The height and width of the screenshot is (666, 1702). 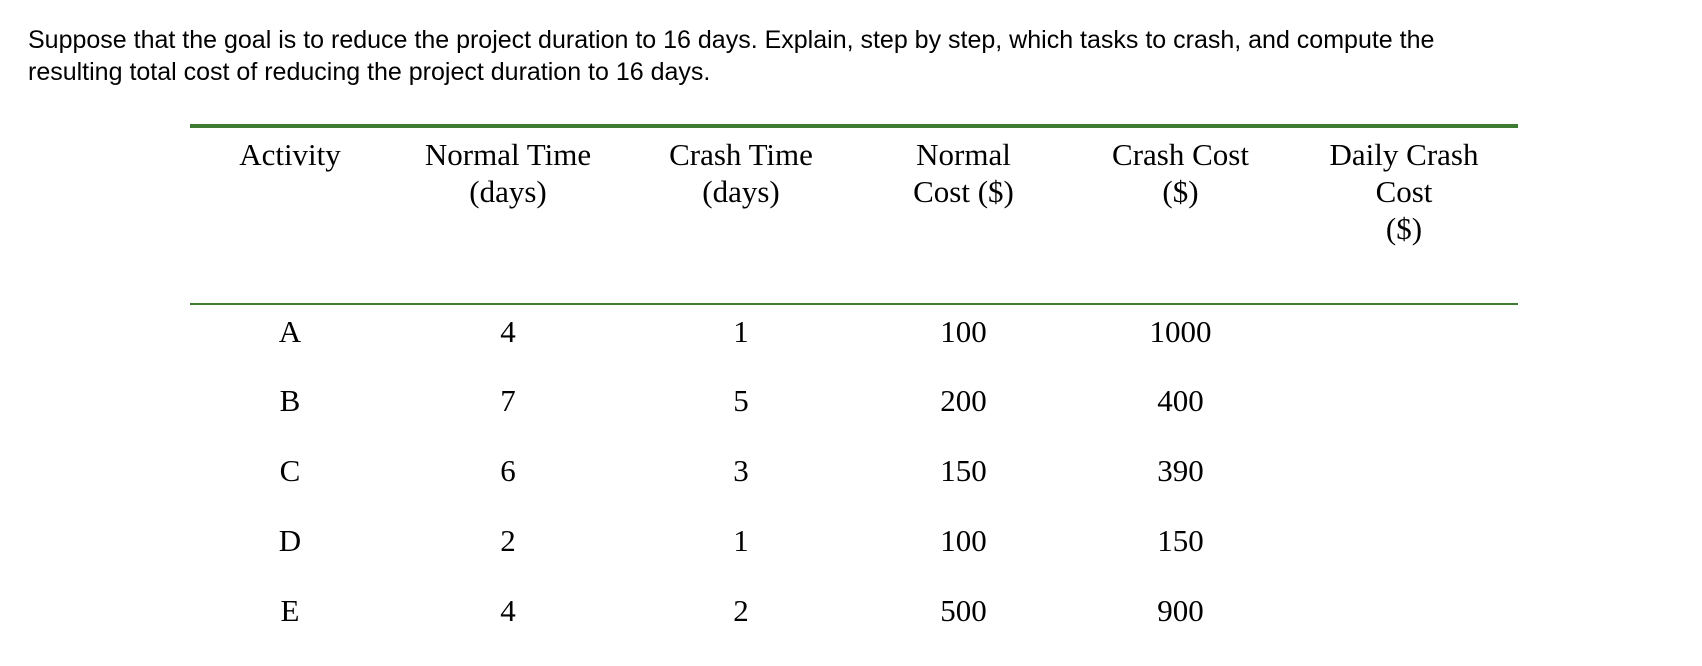 I want to click on table-row: E 4 2 500 900, so click(x=854, y=619).